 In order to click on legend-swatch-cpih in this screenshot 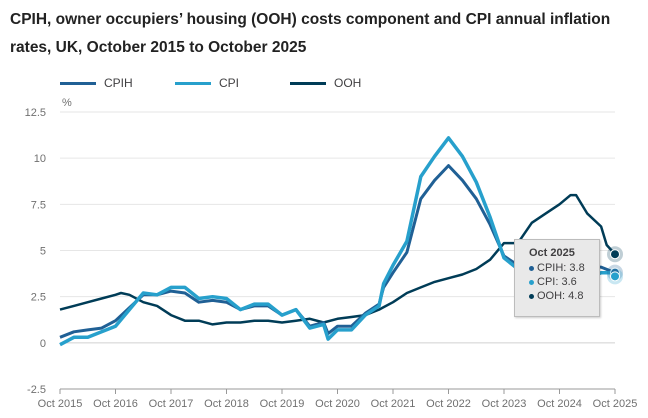, I will do `click(78, 83)`.